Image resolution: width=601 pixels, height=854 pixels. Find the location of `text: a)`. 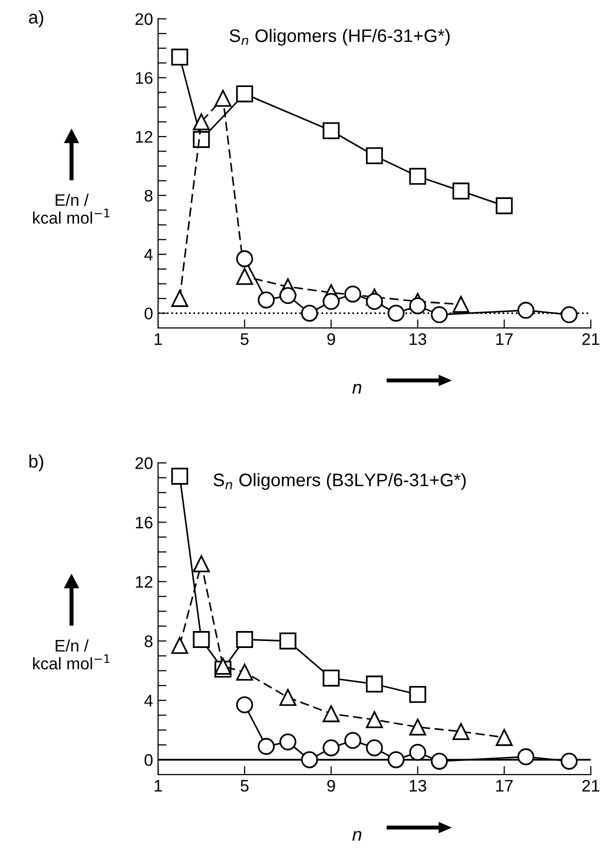

text: a) is located at coordinates (36, 19).